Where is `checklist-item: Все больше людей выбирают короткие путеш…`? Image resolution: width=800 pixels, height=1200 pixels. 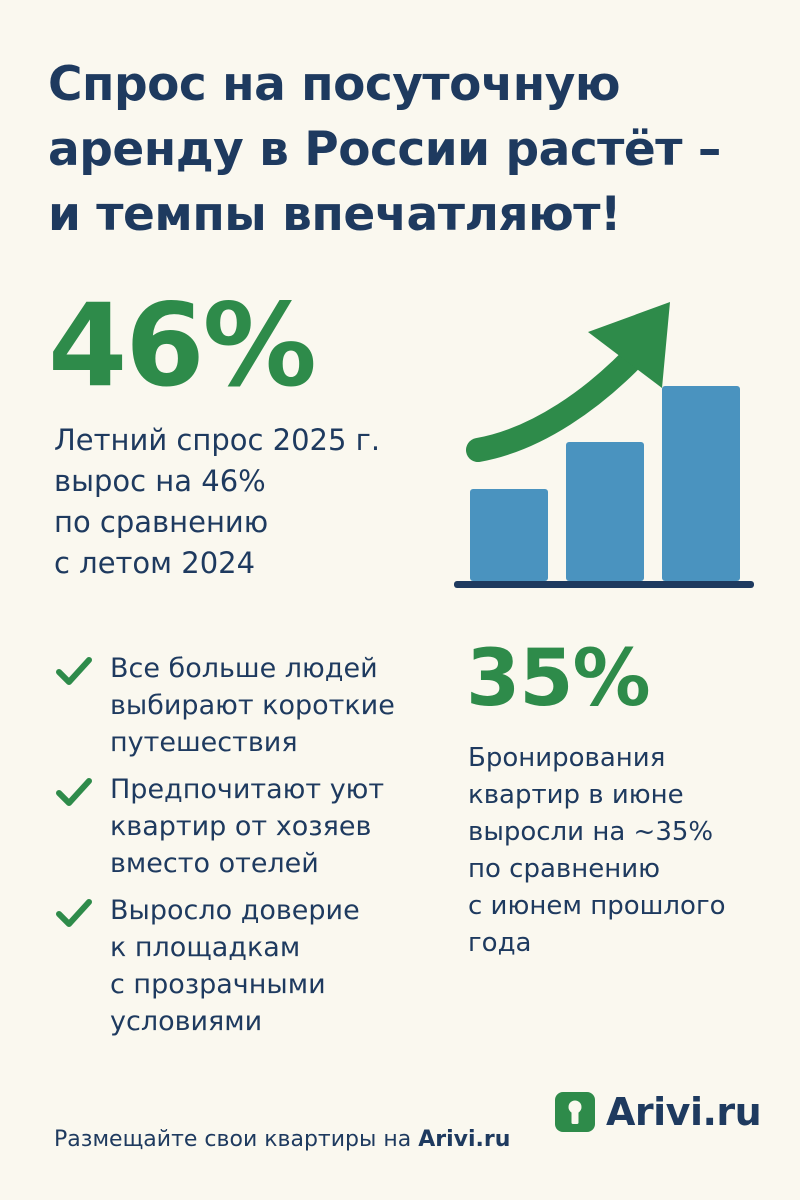 checklist-item: Все больше людей выбирают короткие путеш… is located at coordinates (254, 705).